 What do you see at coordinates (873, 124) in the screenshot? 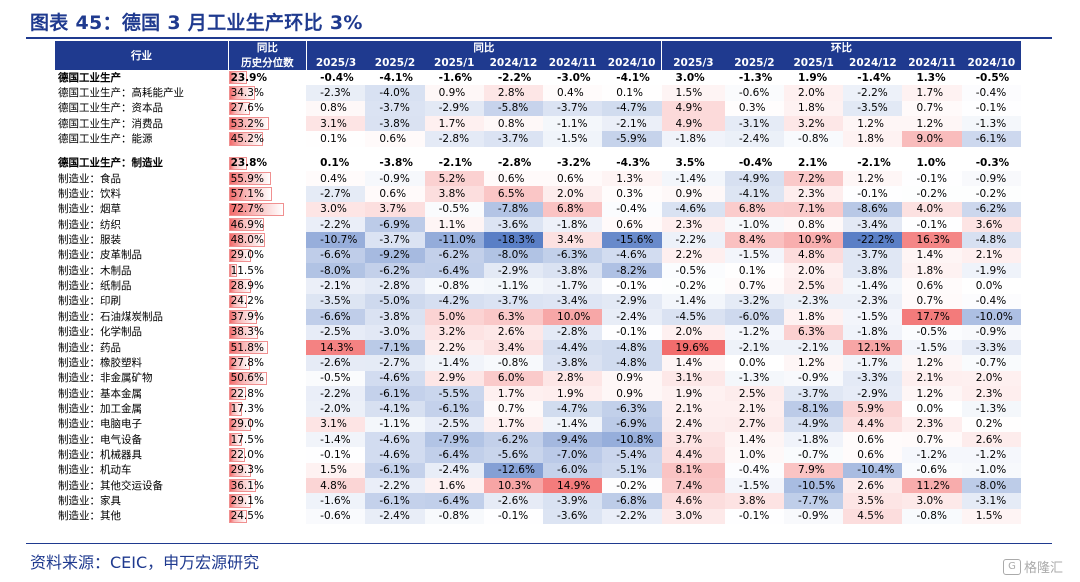
I see `mom-value-cell: 1.2%` at bounding box center [873, 124].